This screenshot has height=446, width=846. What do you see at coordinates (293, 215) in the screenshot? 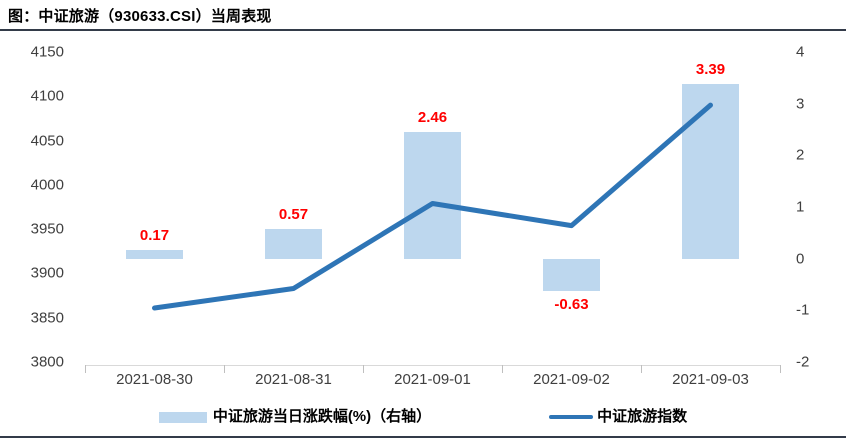
I see `bar-value-label: 0.57` at bounding box center [293, 215].